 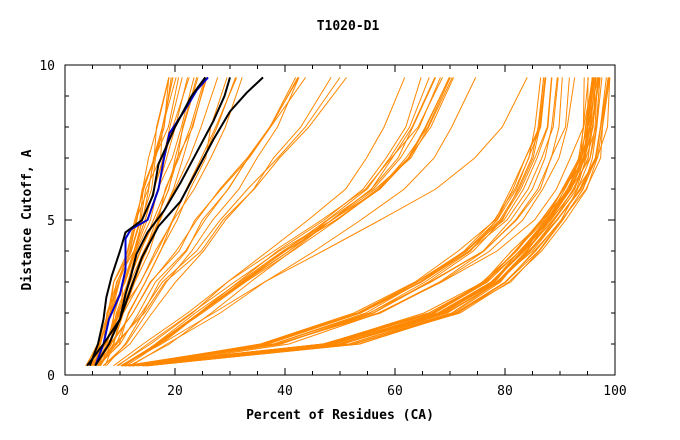 I want to click on x-tick-label: 60, so click(x=395, y=391).